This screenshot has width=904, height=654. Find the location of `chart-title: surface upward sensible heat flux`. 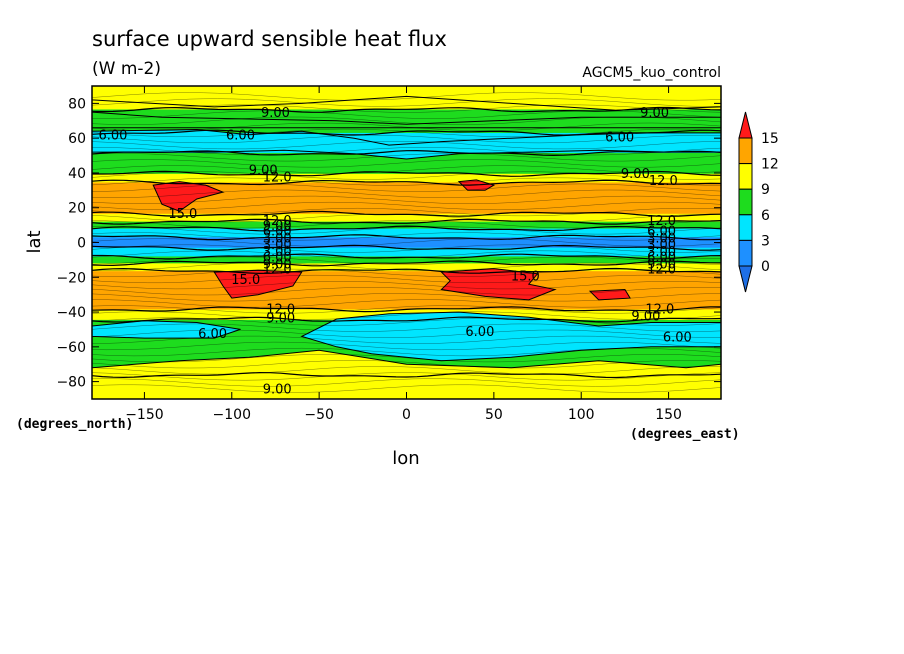

chart-title: surface upward sensible heat flux is located at coordinates (269, 39).